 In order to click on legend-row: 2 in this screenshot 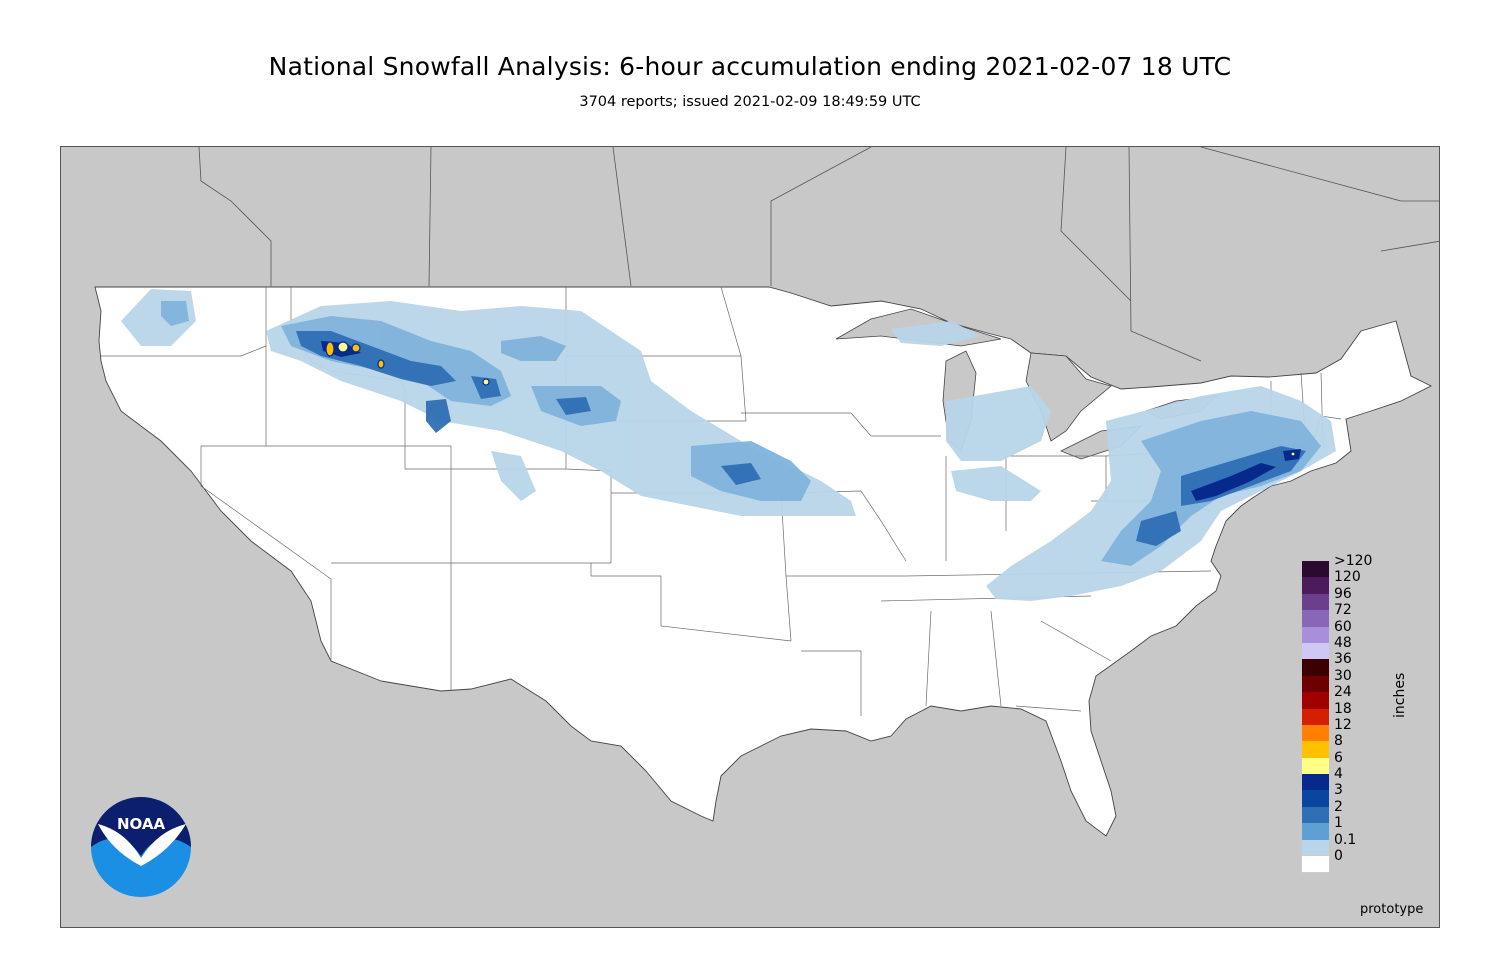, I will do `click(1342, 811)`.